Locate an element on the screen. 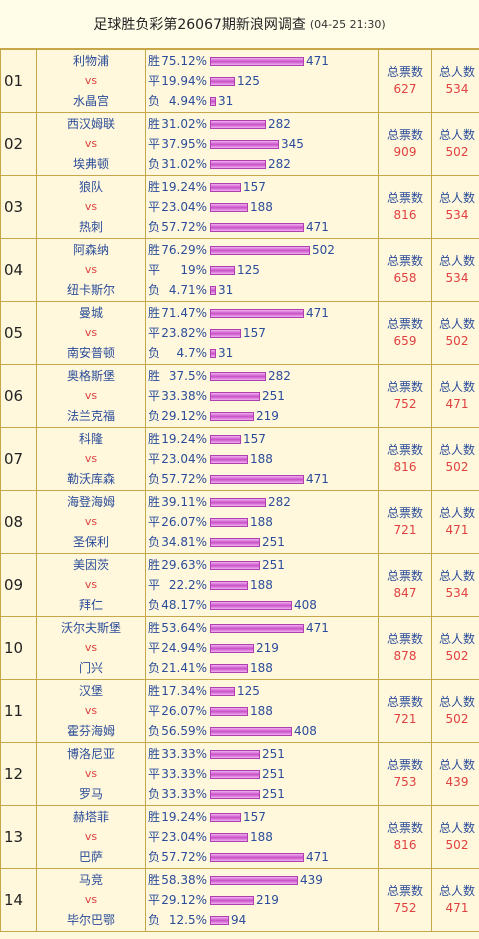  vote-draw-row: 平 33.33% 251 is located at coordinates (263, 774).